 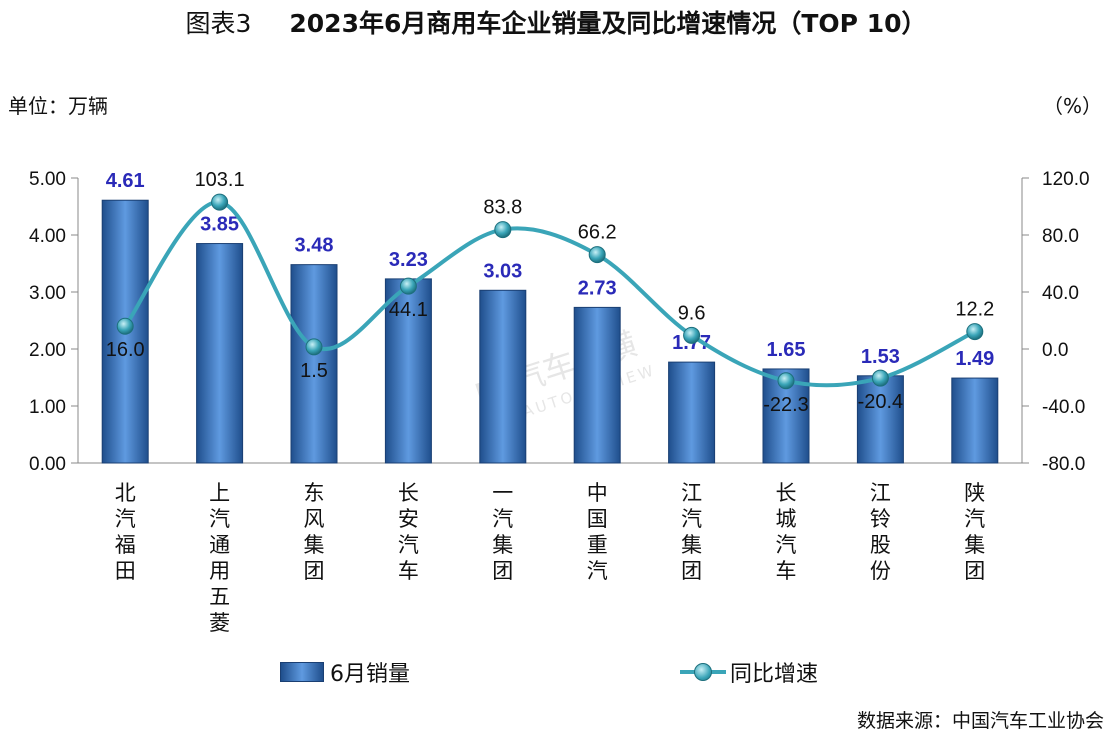 What do you see at coordinates (47, 293) in the screenshot?
I see `left-tick-label: 3.00` at bounding box center [47, 293].